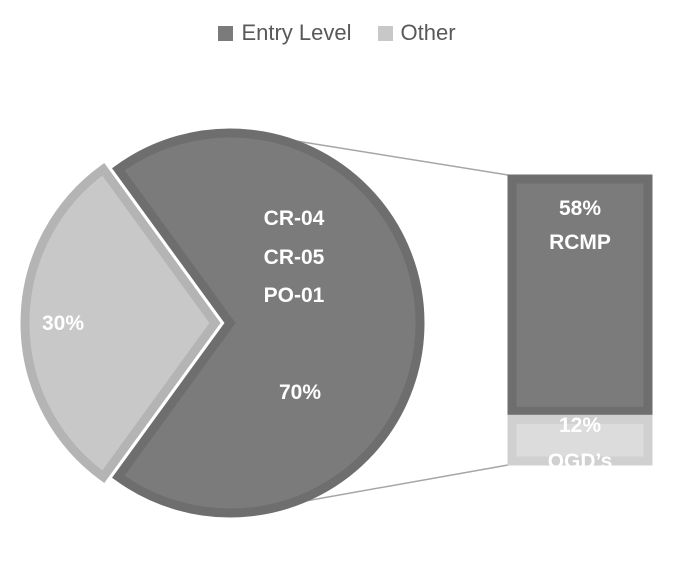 Image resolution: width=674 pixels, height=577 pixels. I want to click on bar-category-label-ogds: OGD’s, so click(580, 461).